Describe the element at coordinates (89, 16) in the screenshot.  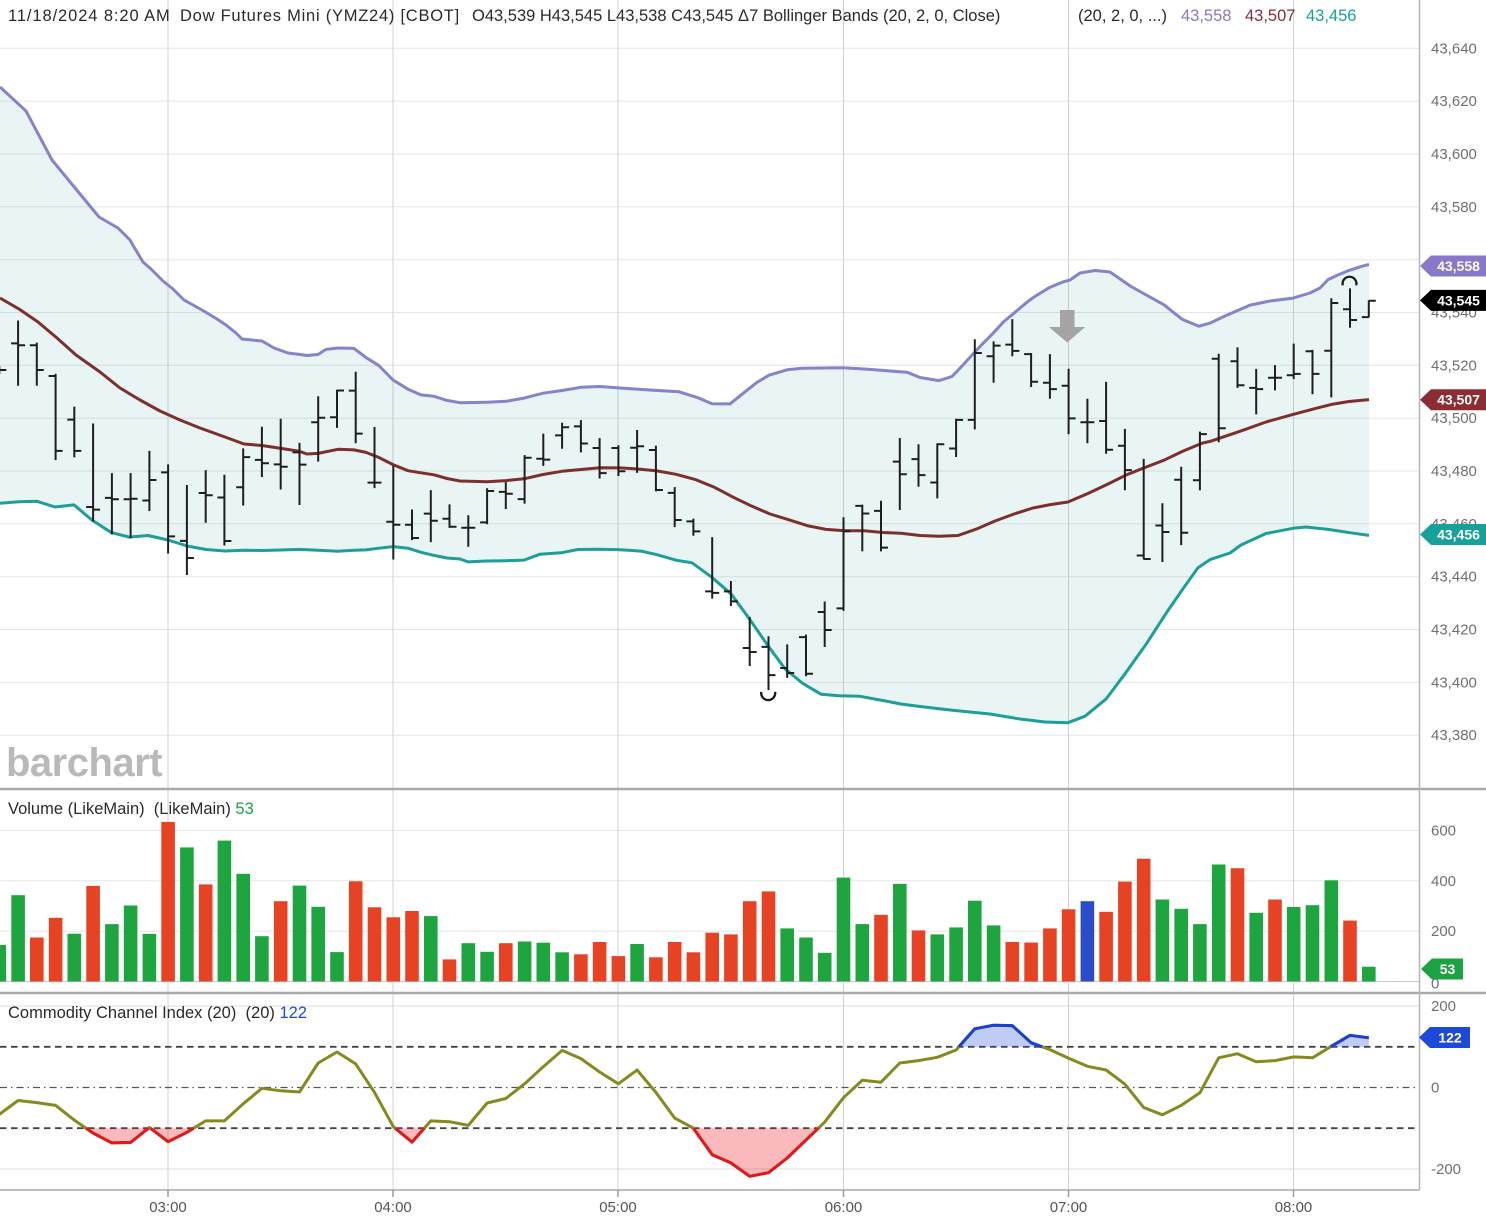
I see `svg-text: 11/18/2024 8:20 AM` at that location.